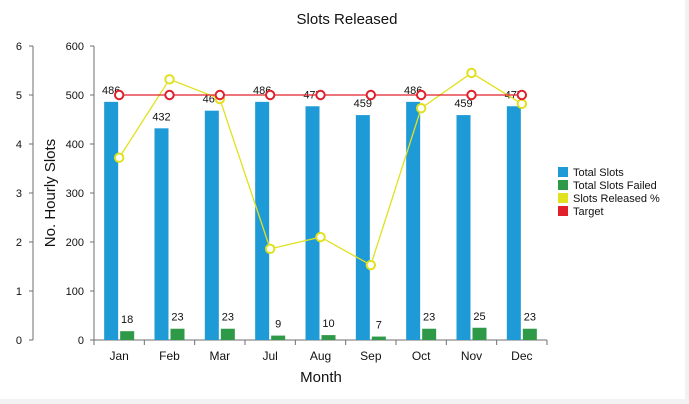 Image resolution: width=689 pixels, height=404 pixels. Describe the element at coordinates (321, 377) in the screenshot. I see `x-axis-label: Month` at that location.